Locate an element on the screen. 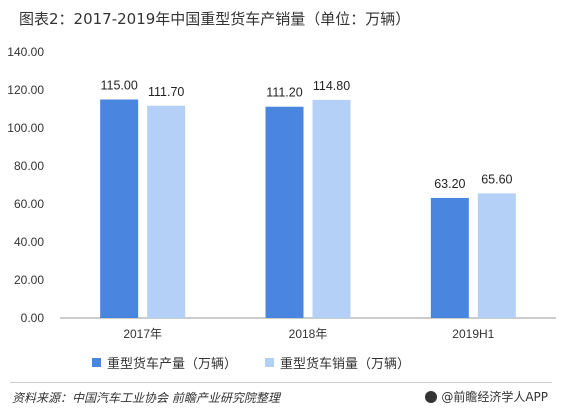 Image resolution: width=562 pixels, height=416 pixels. y-tick-label: 120.00 is located at coordinates (25, 90).